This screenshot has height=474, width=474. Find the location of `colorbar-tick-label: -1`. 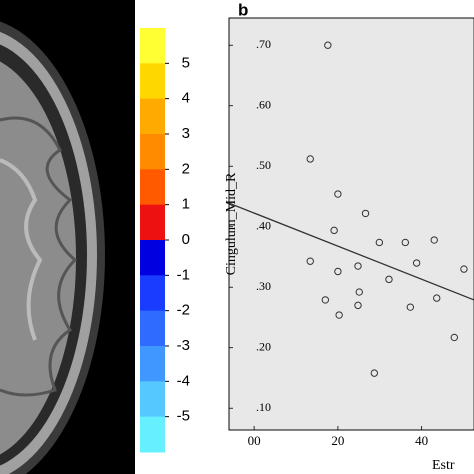

colorbar-tick-label: -1 is located at coordinates (183, 274).